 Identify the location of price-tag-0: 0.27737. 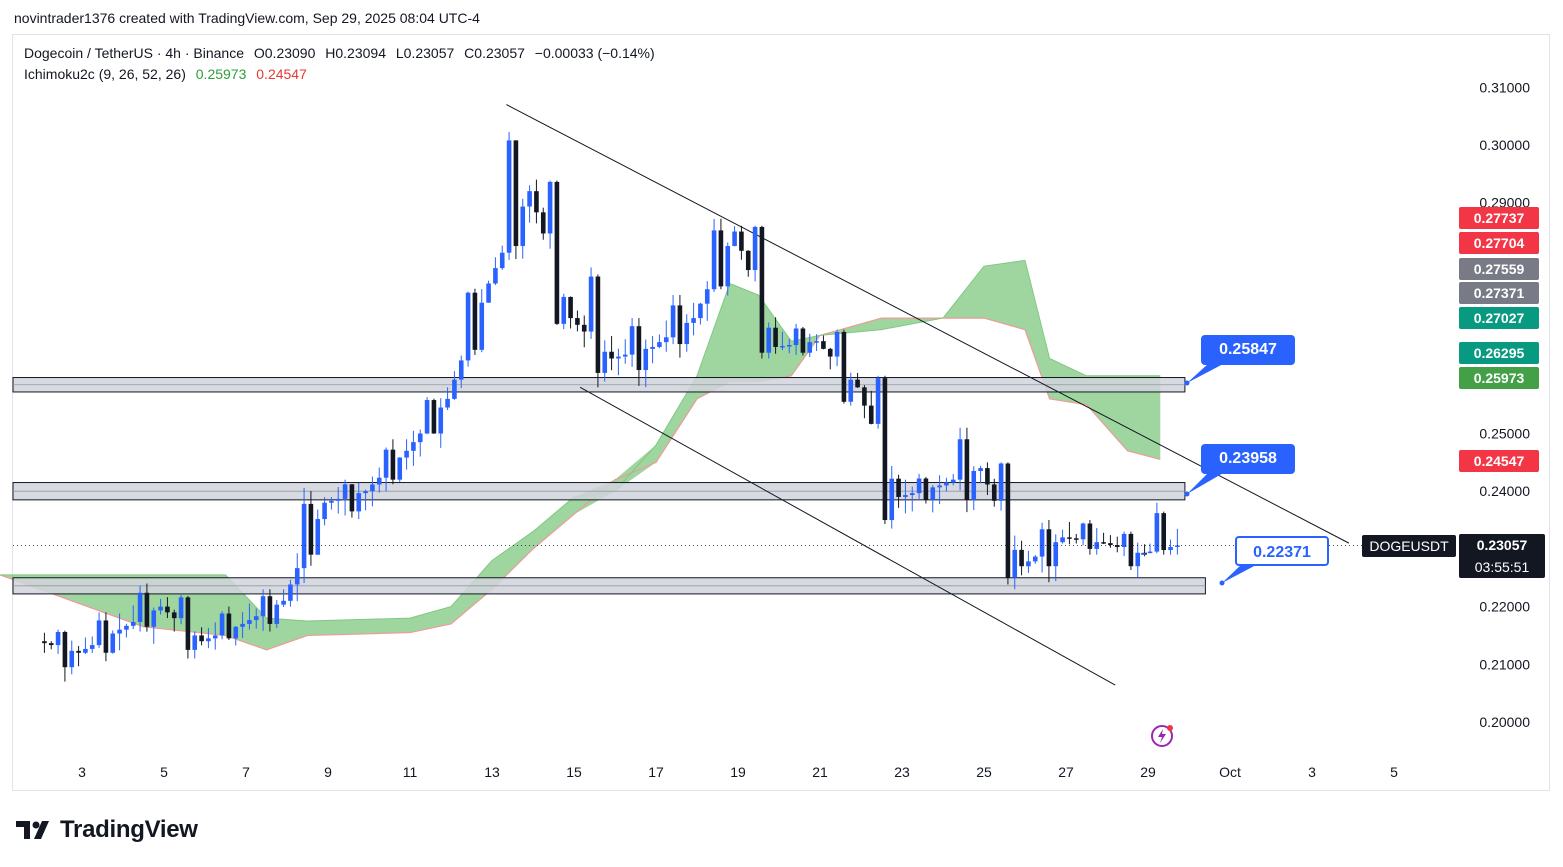
(1499, 218).